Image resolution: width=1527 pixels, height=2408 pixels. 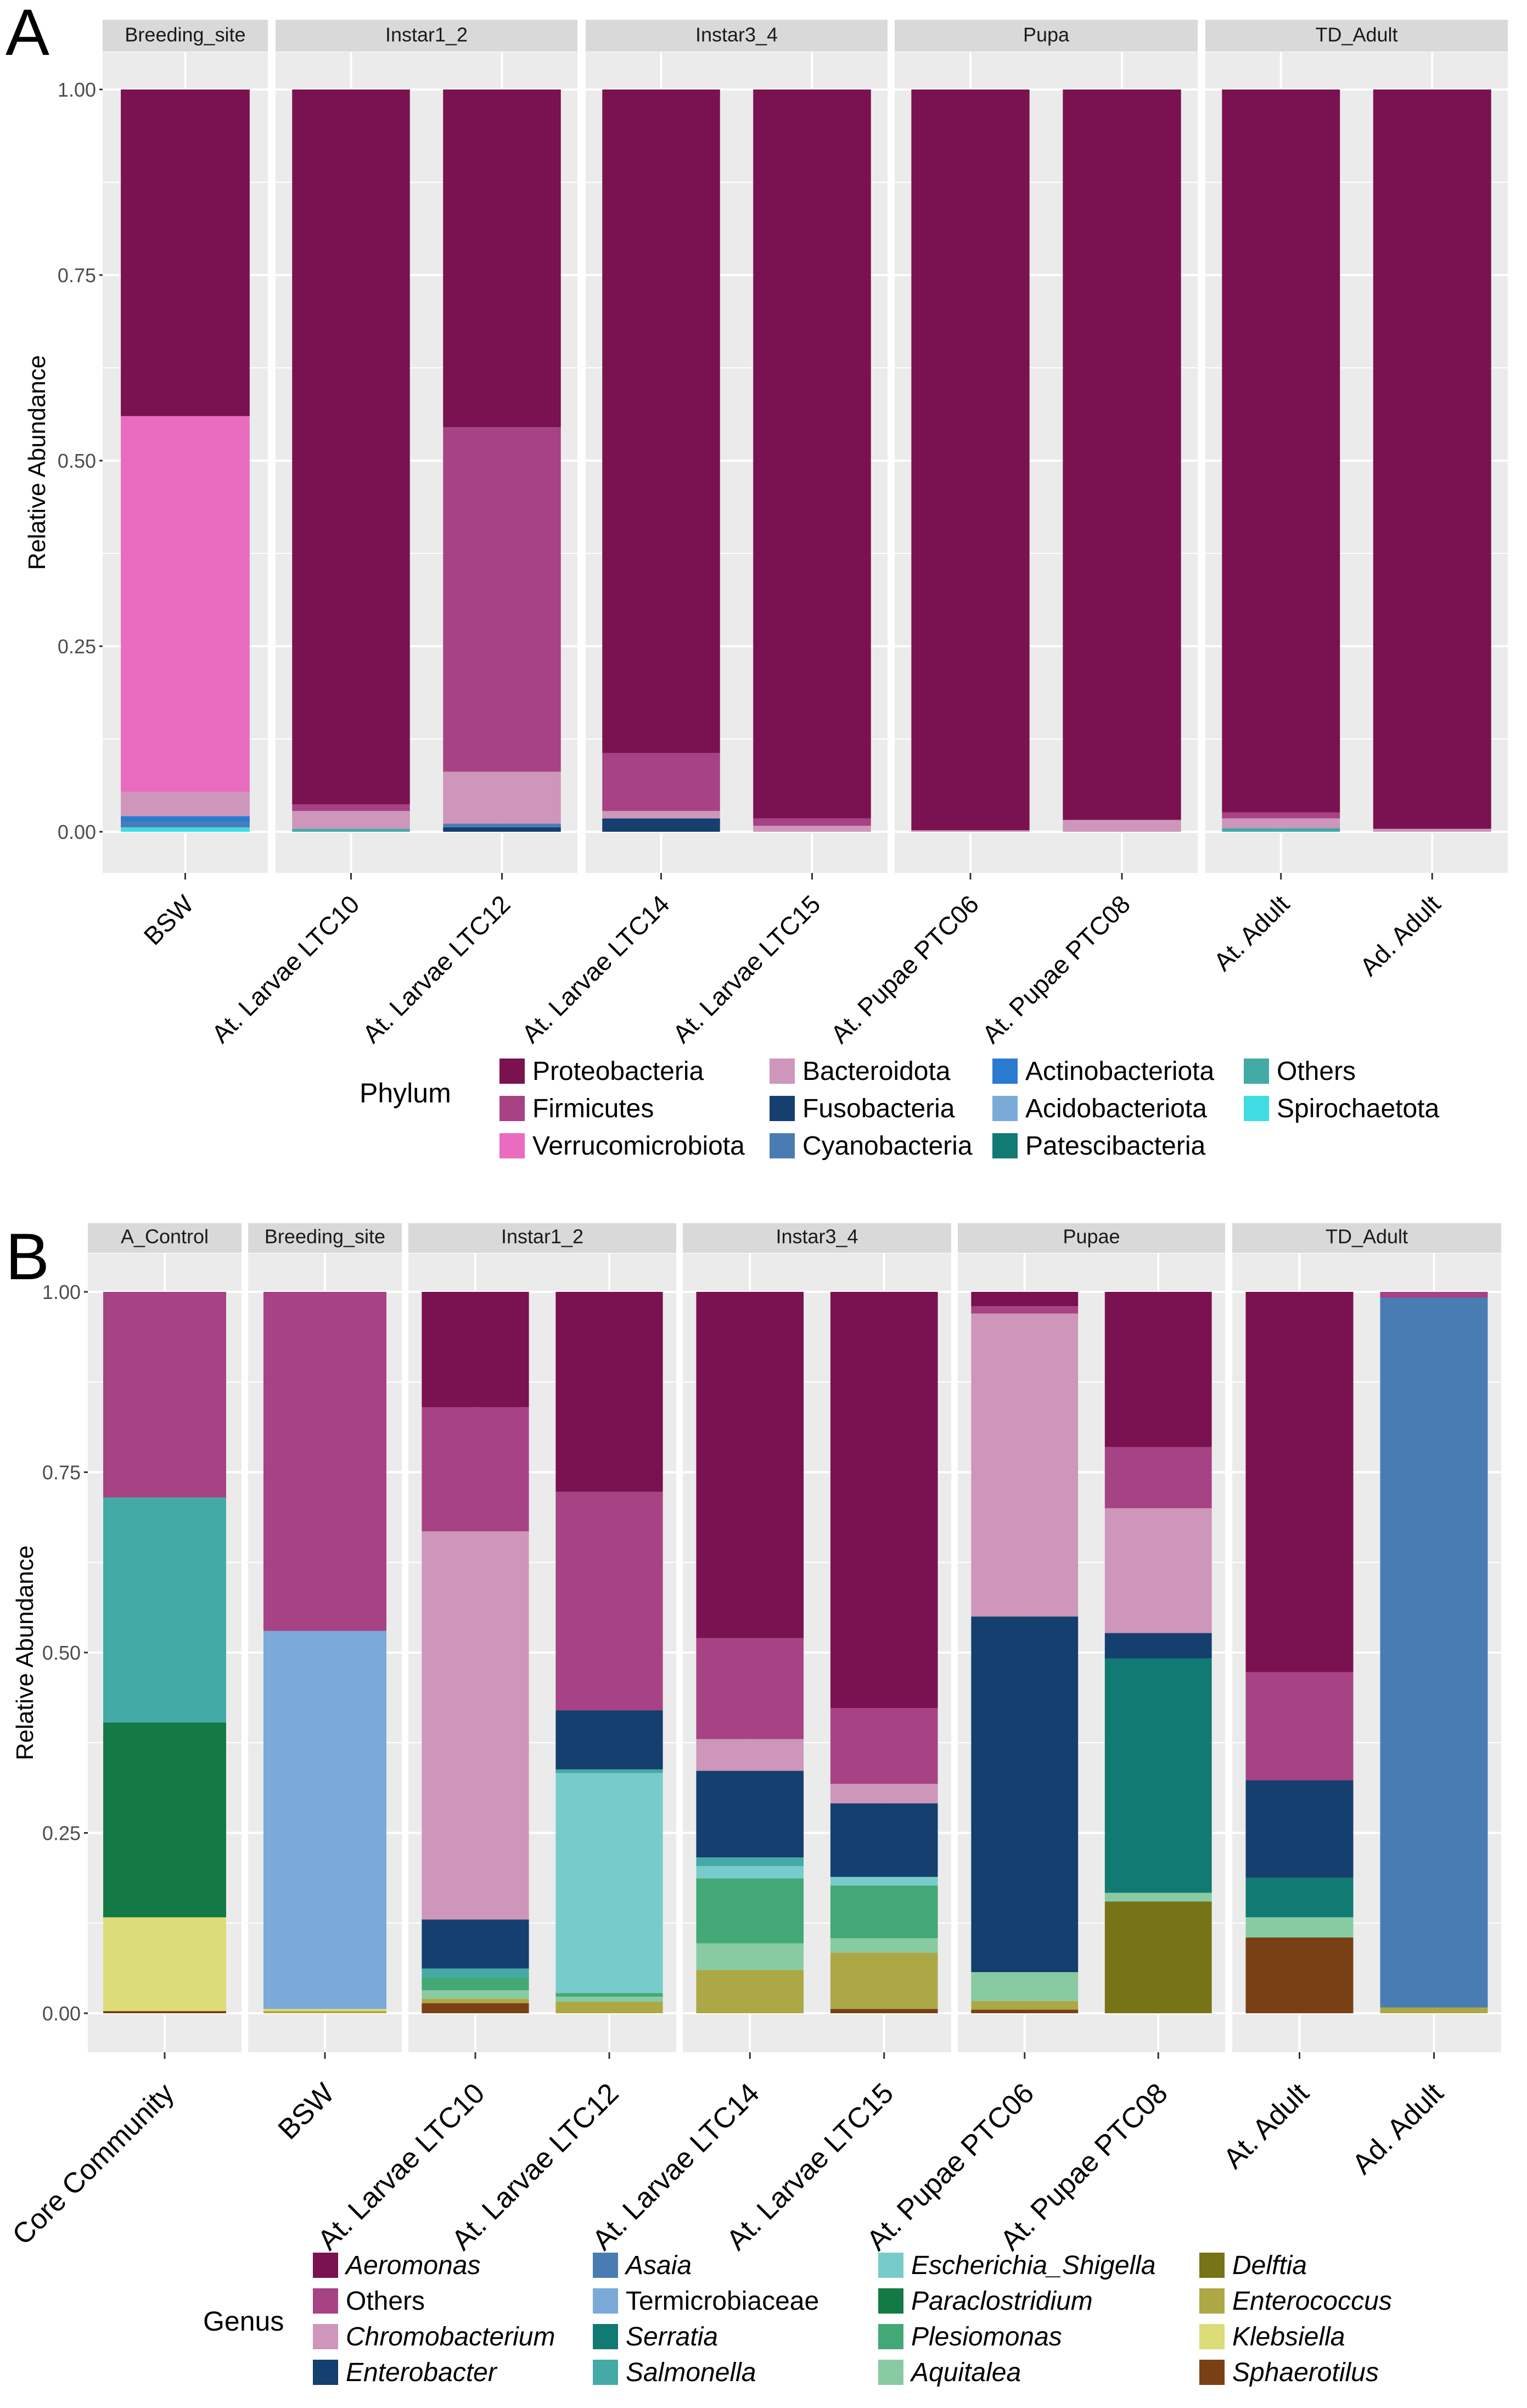 What do you see at coordinates (750, 1873) in the screenshot?
I see `bar-segment-escherichia-shigella` at bounding box center [750, 1873].